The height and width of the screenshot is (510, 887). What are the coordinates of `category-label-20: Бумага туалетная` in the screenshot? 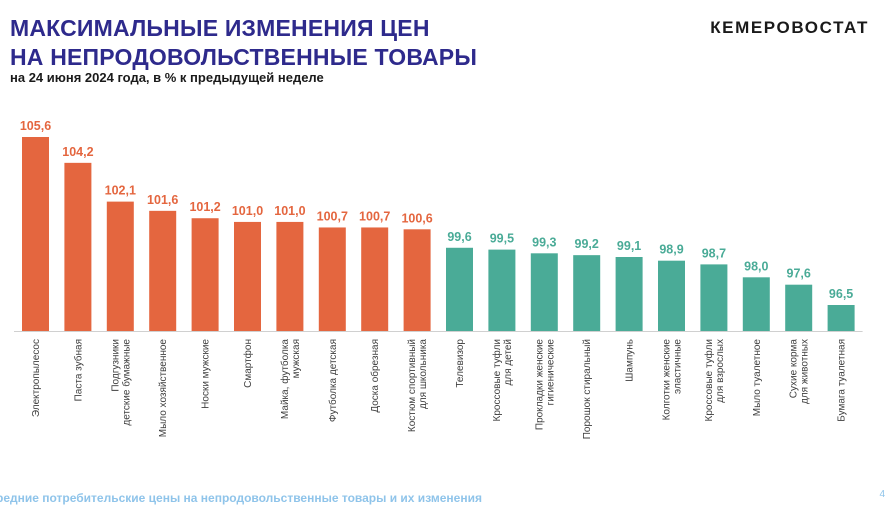 It's located at (842, 380).